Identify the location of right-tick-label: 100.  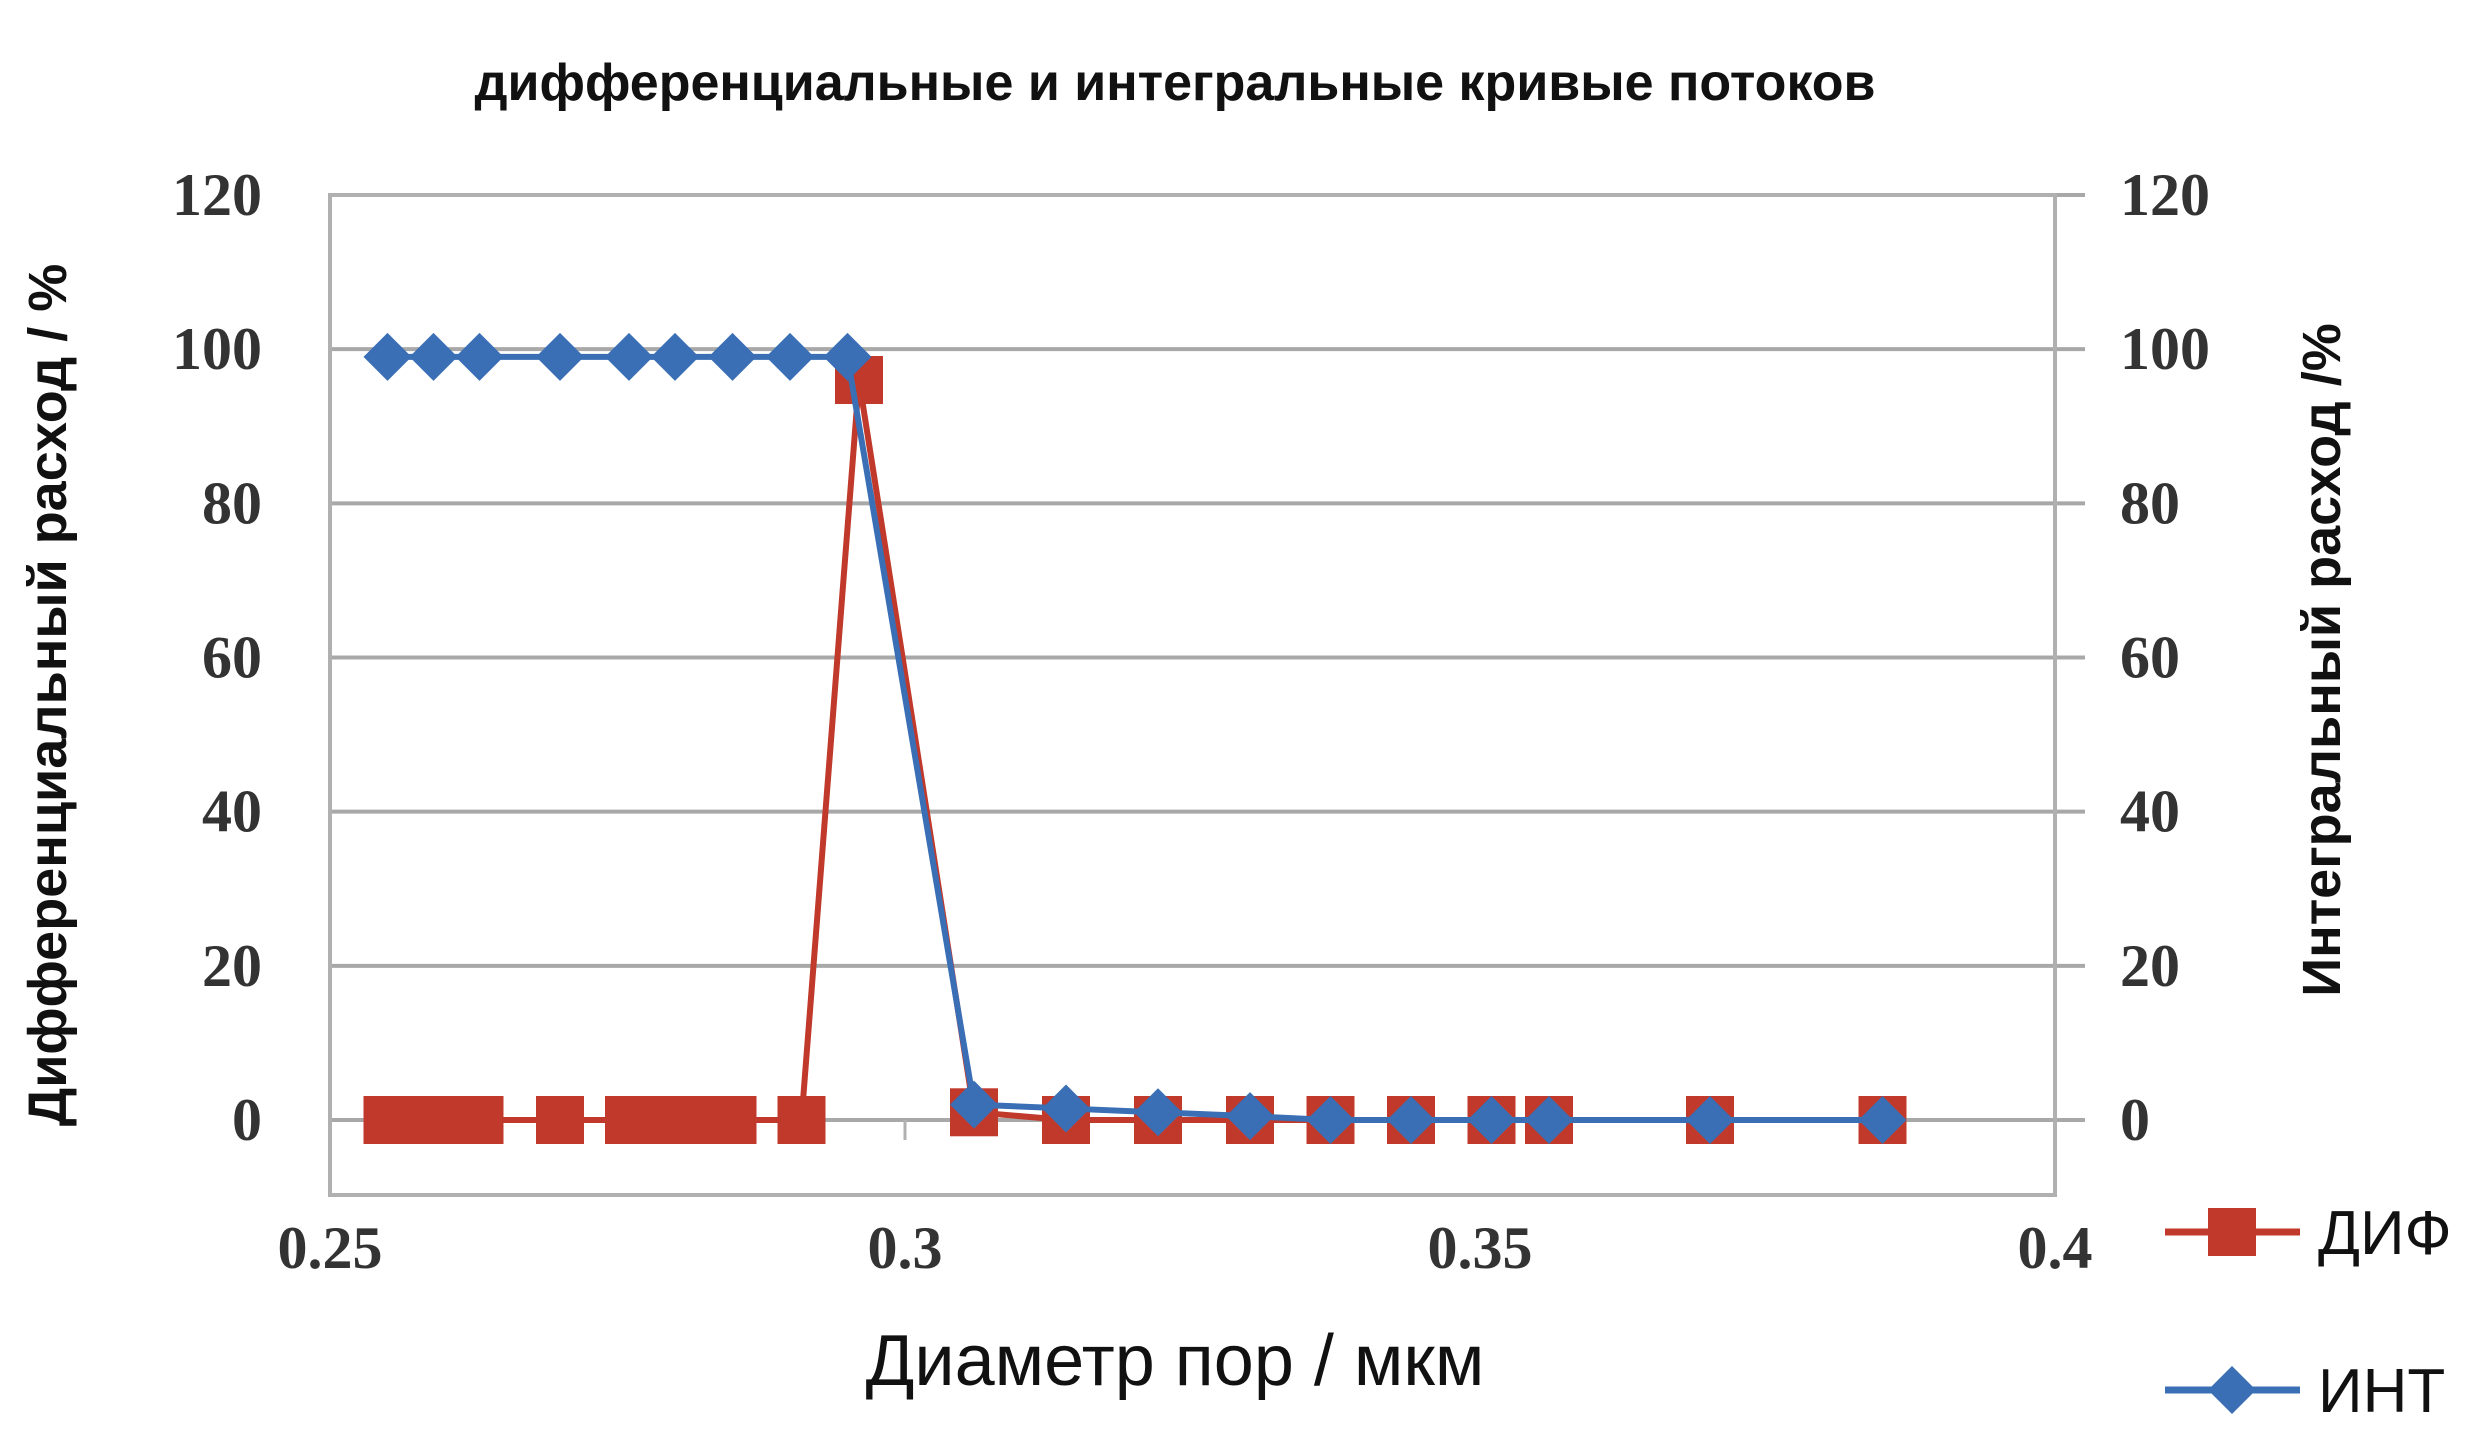
(2165, 349).